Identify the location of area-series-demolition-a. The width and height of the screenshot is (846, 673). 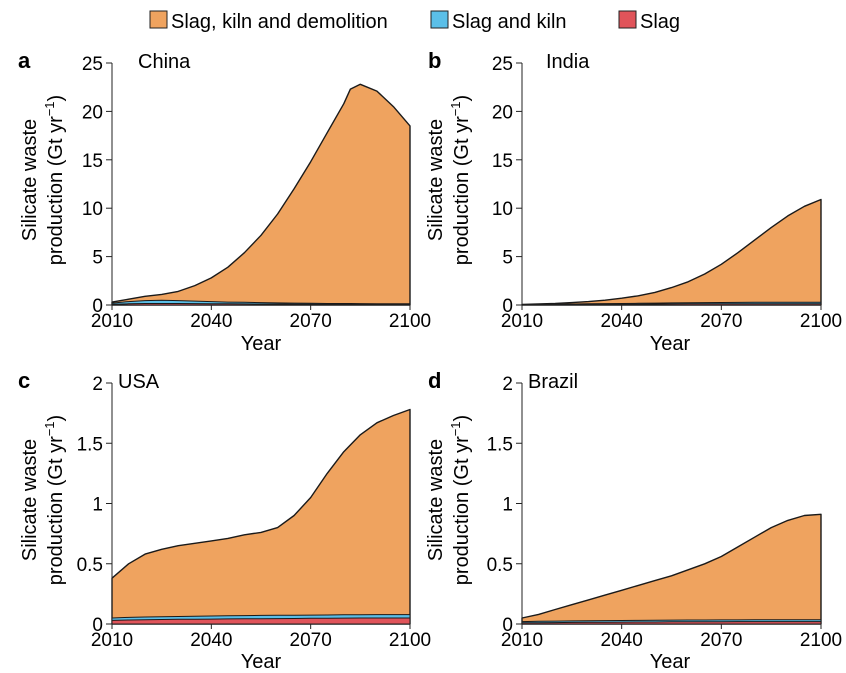
(261, 194).